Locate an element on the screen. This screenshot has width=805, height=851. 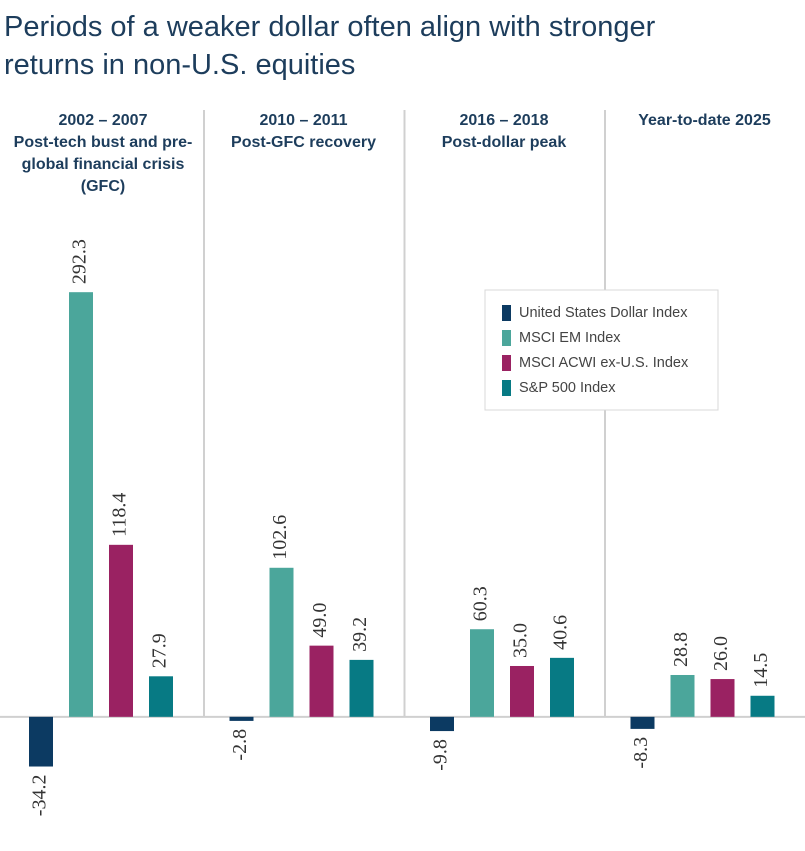
legend-box is located at coordinates (601, 350).